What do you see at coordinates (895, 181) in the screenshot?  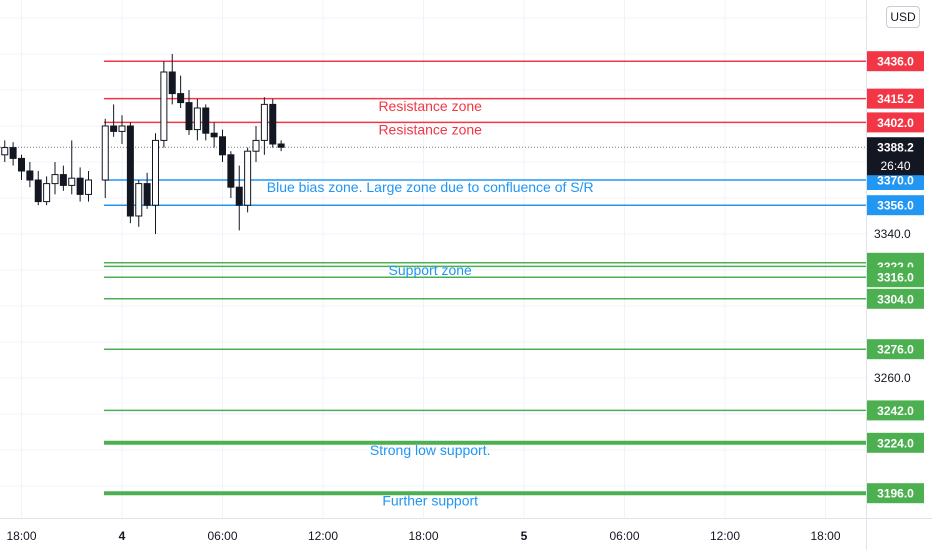 I see `level-price-label: 3370.0` at bounding box center [895, 181].